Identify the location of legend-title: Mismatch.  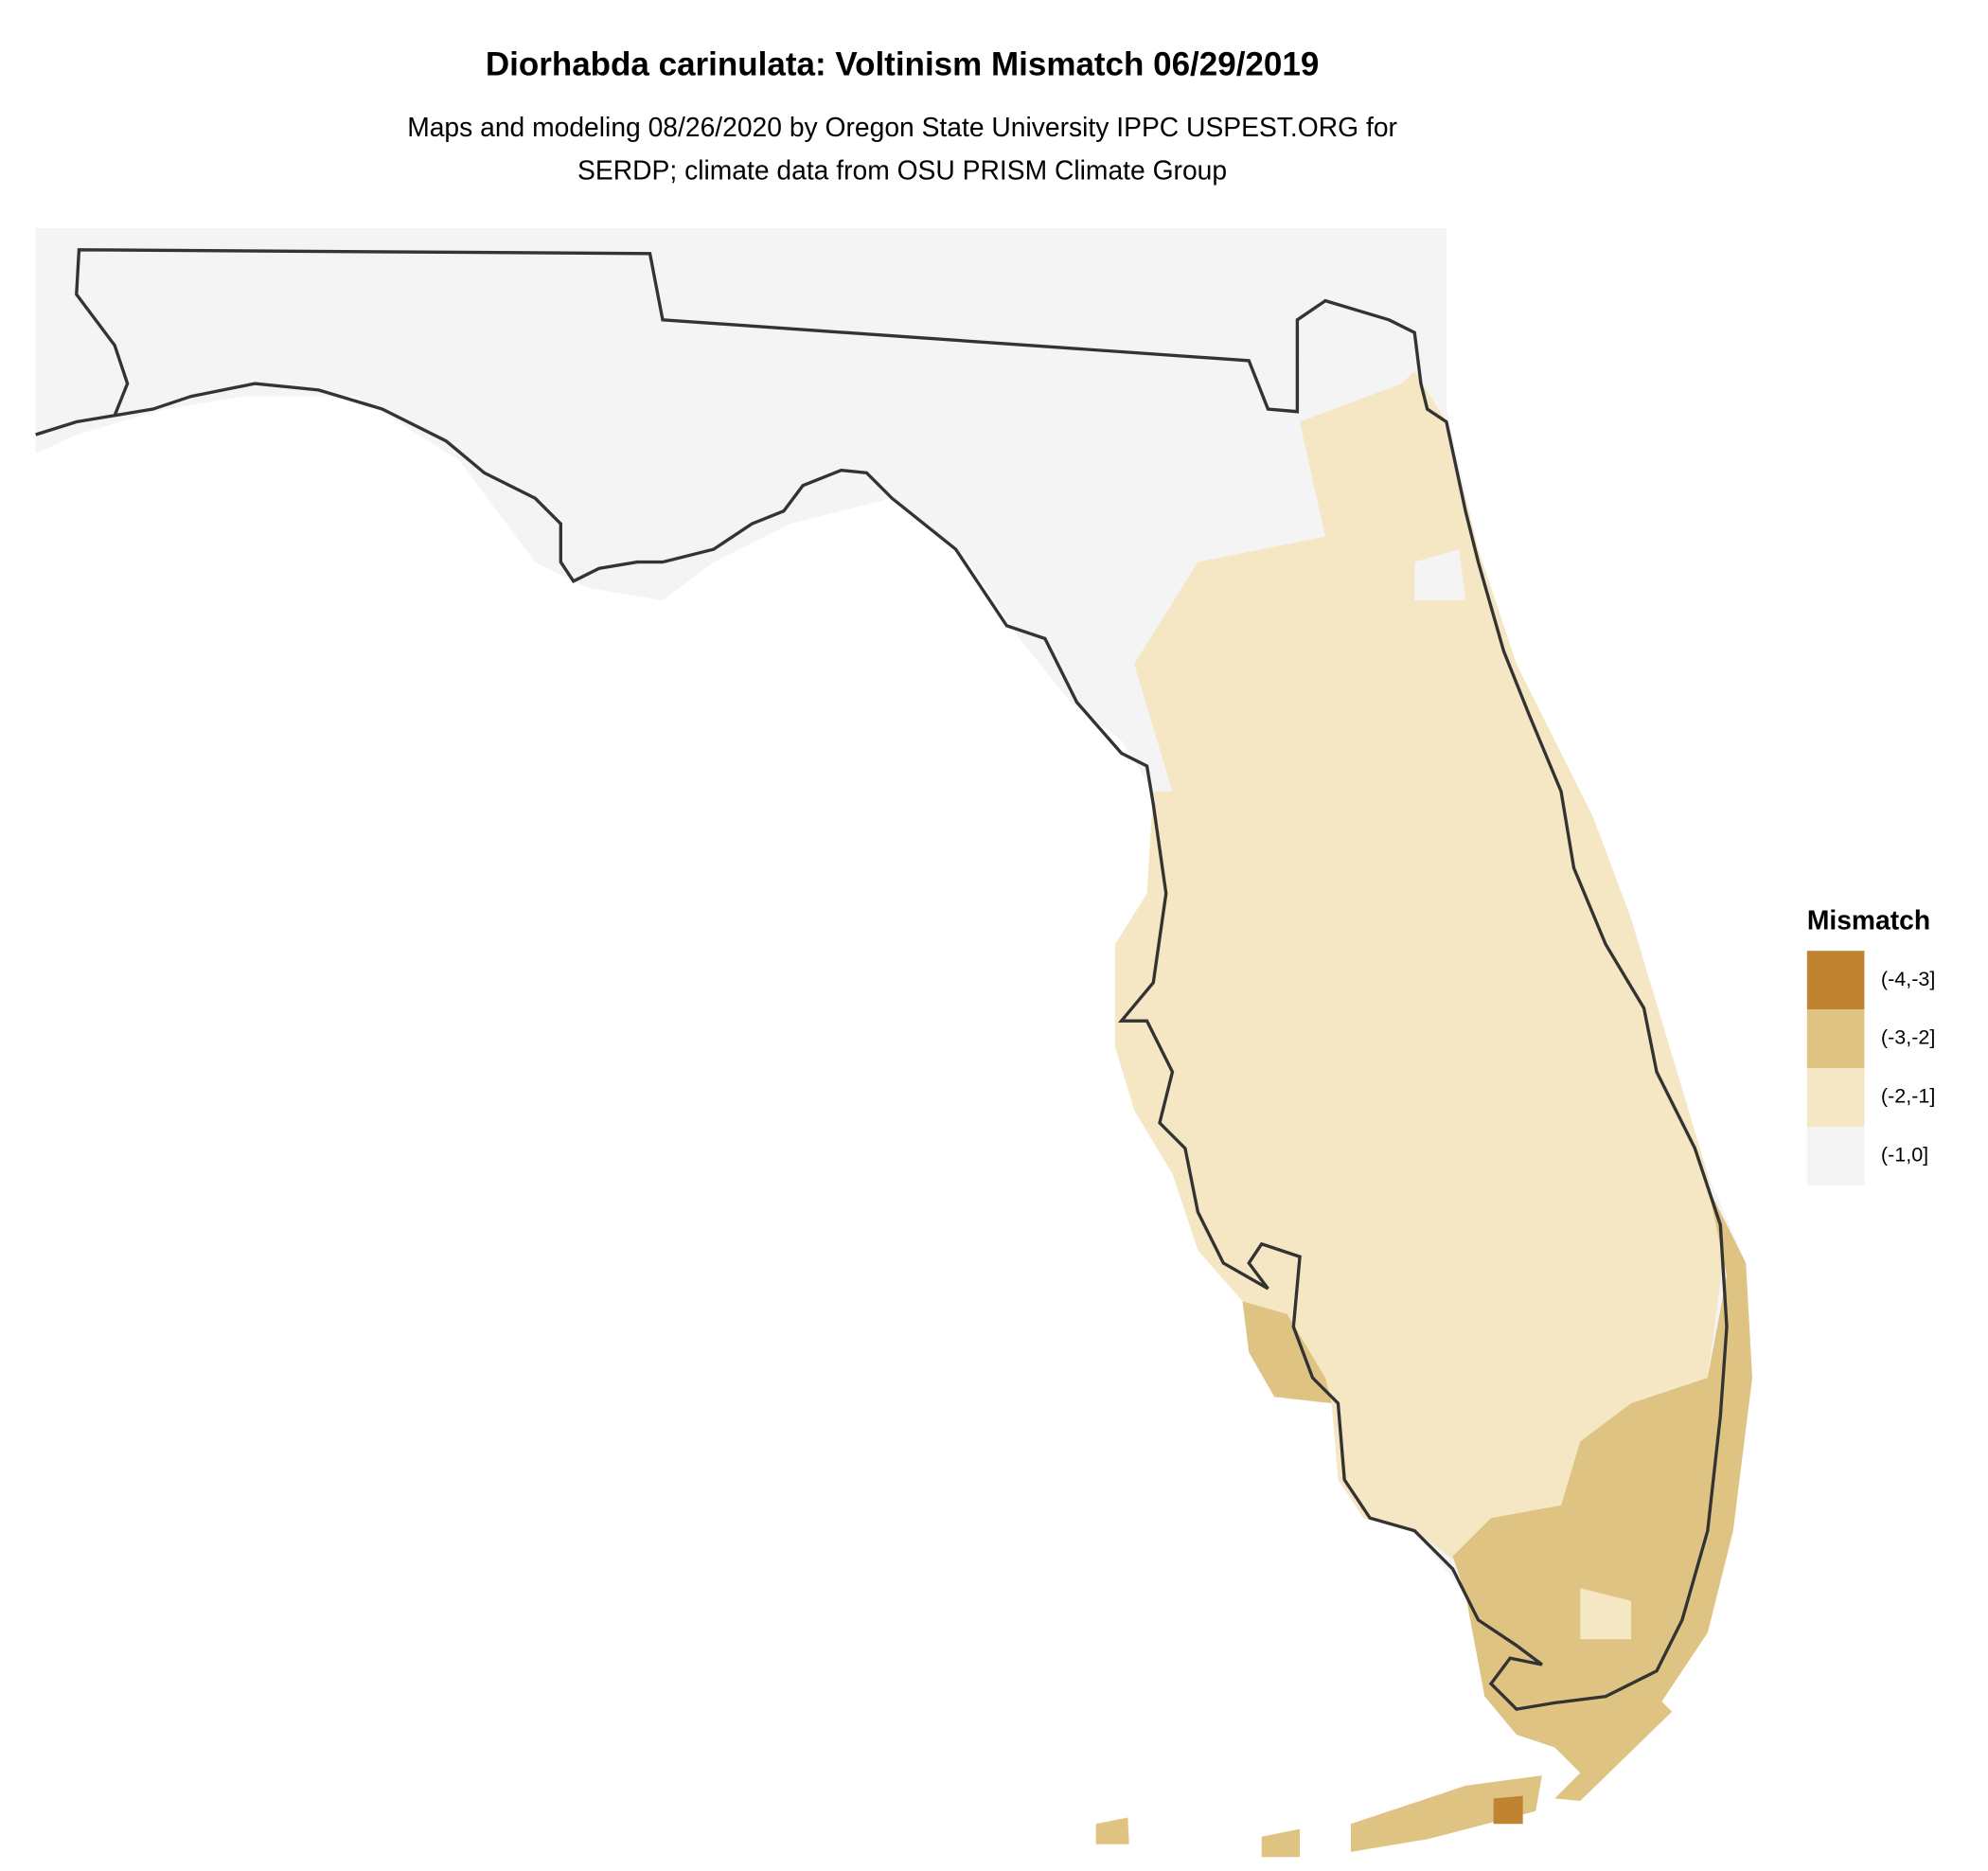
(1868, 919).